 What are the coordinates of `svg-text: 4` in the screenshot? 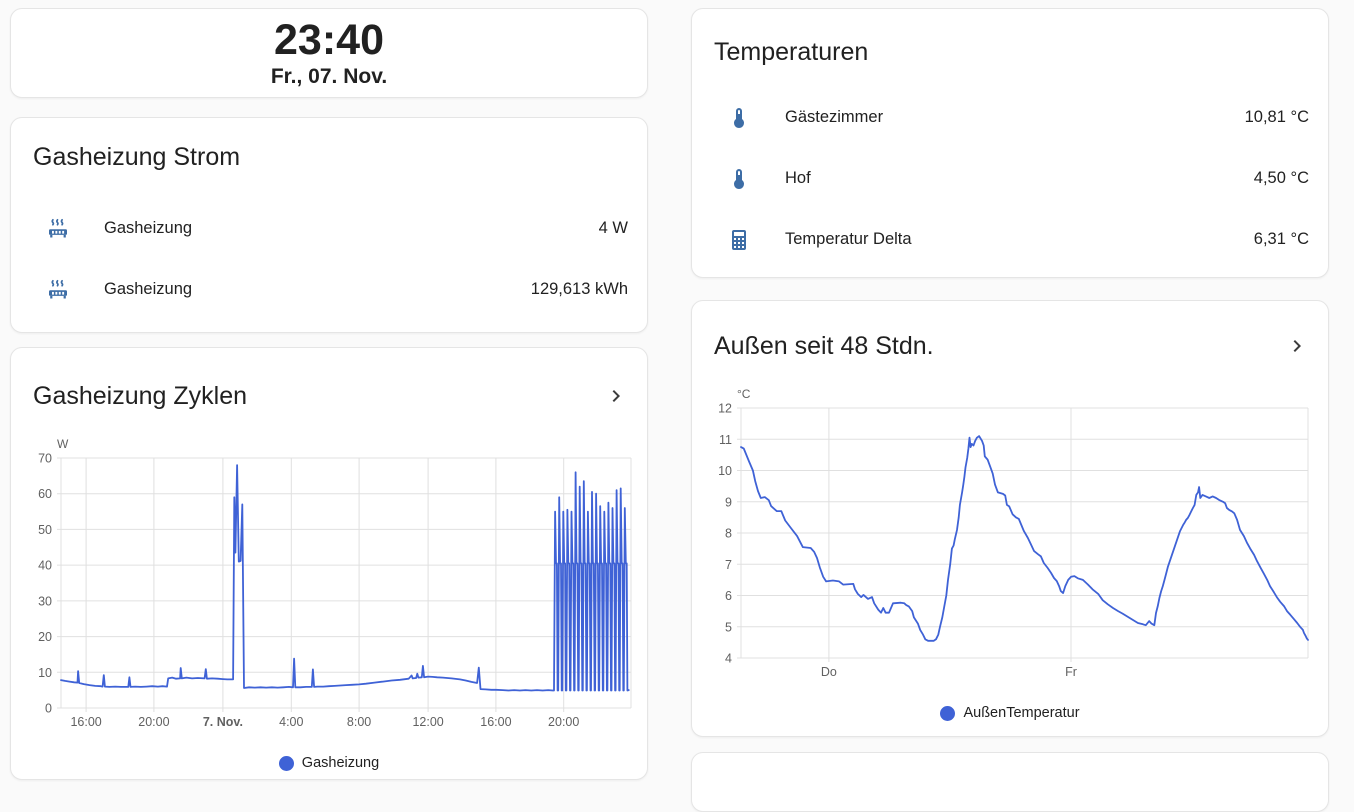 It's located at (728, 659).